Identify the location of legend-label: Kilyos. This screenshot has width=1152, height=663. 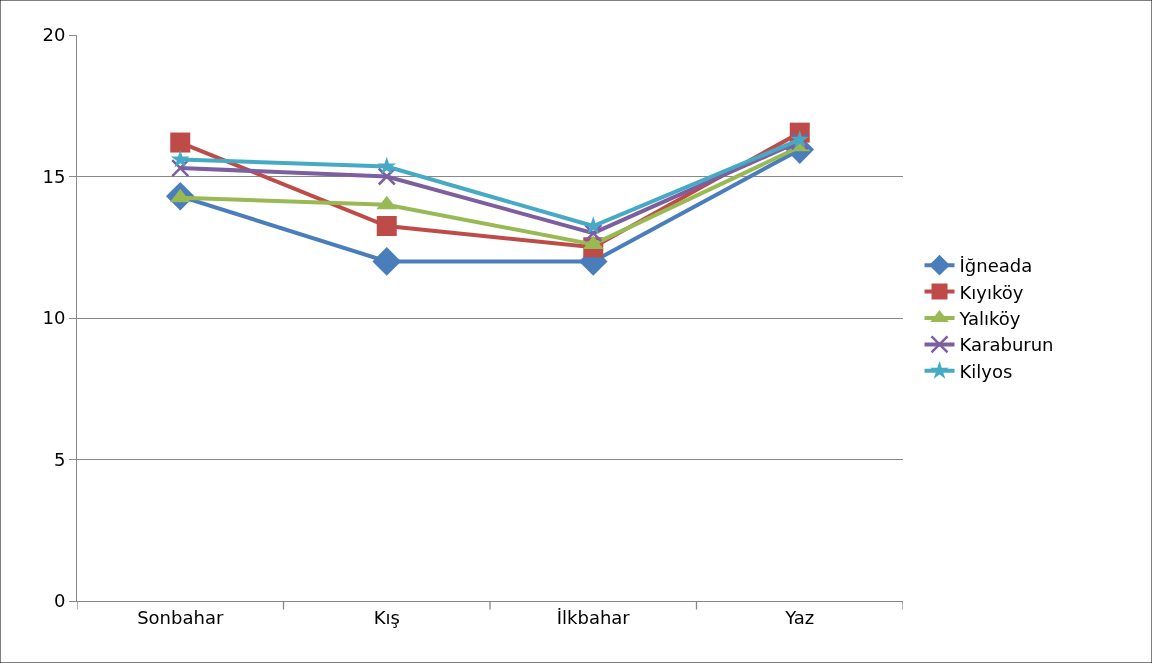
(986, 371).